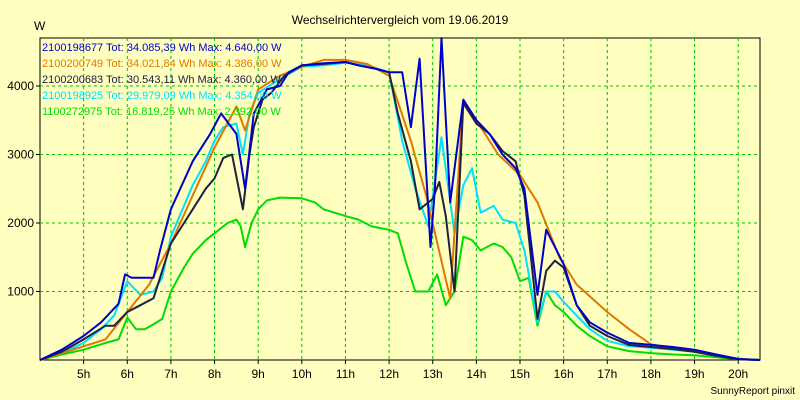 This screenshot has width=800, height=400. Describe the element at coordinates (738, 374) in the screenshot. I see `x-tick-label: 20h` at that location.